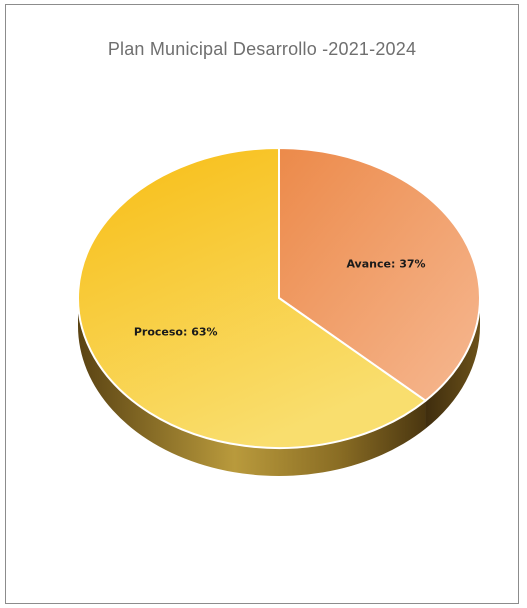  Describe the element at coordinates (385, 263) in the screenshot. I see `data-label-avance: Avance: 37%` at that location.